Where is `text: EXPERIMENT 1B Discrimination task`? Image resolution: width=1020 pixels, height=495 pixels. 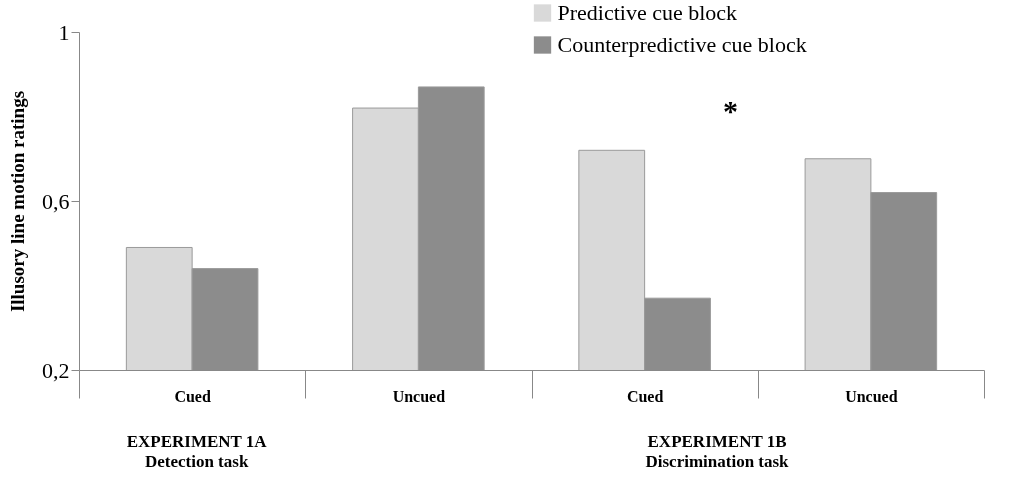 text: EXPERIMENT 1B Discrimination task is located at coordinates (717, 451).